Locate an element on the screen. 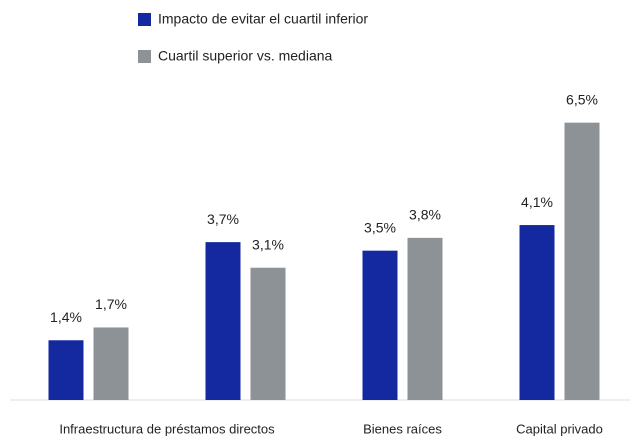 Image resolution: width=638 pixels, height=440 pixels. data-label: 3,1% is located at coordinates (268, 244).